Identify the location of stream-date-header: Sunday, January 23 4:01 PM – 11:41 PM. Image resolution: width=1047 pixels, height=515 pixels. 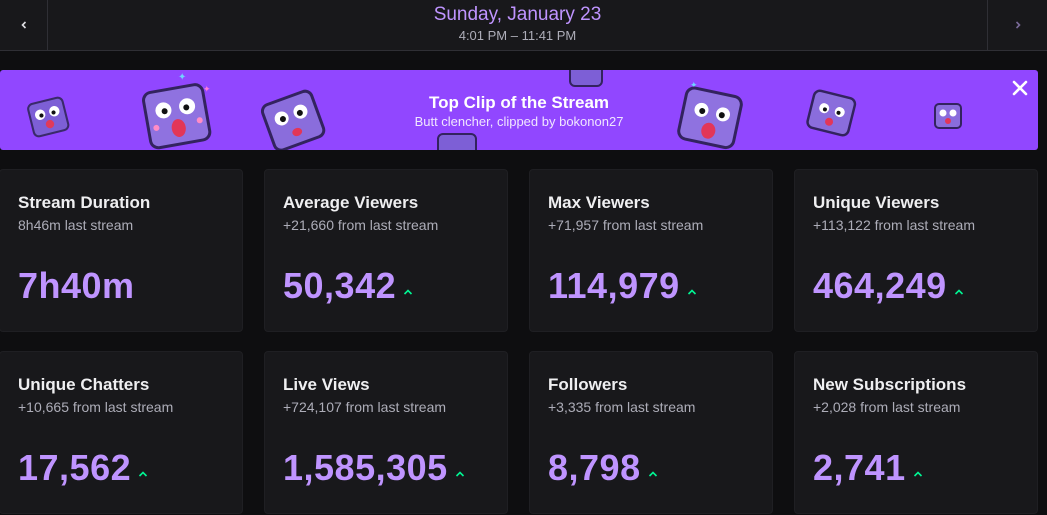
(523, 25).